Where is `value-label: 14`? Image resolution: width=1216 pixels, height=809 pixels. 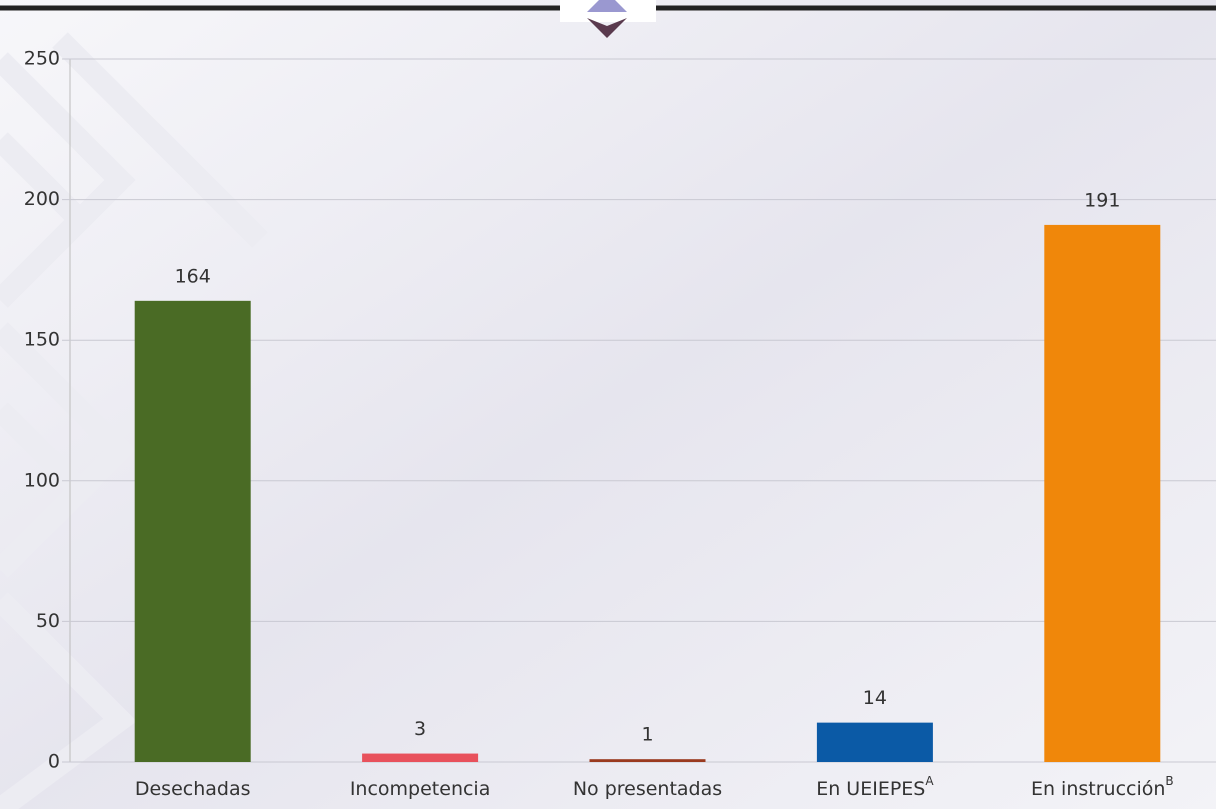 value-label: 14 is located at coordinates (875, 698).